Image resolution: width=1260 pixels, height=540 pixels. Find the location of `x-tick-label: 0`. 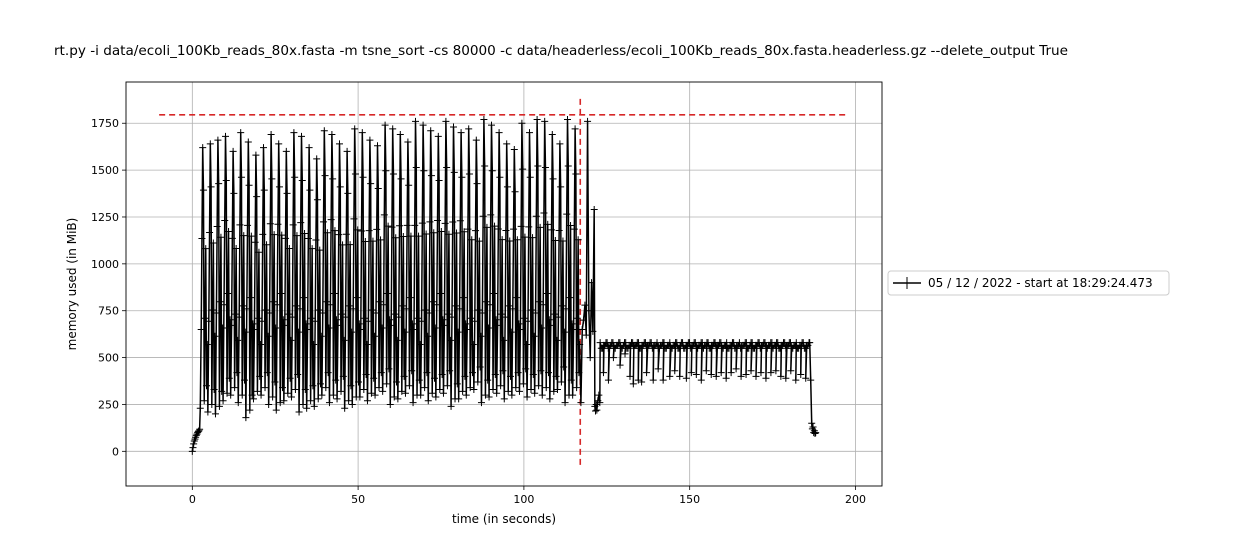

x-tick-label: 0 is located at coordinates (192, 499).